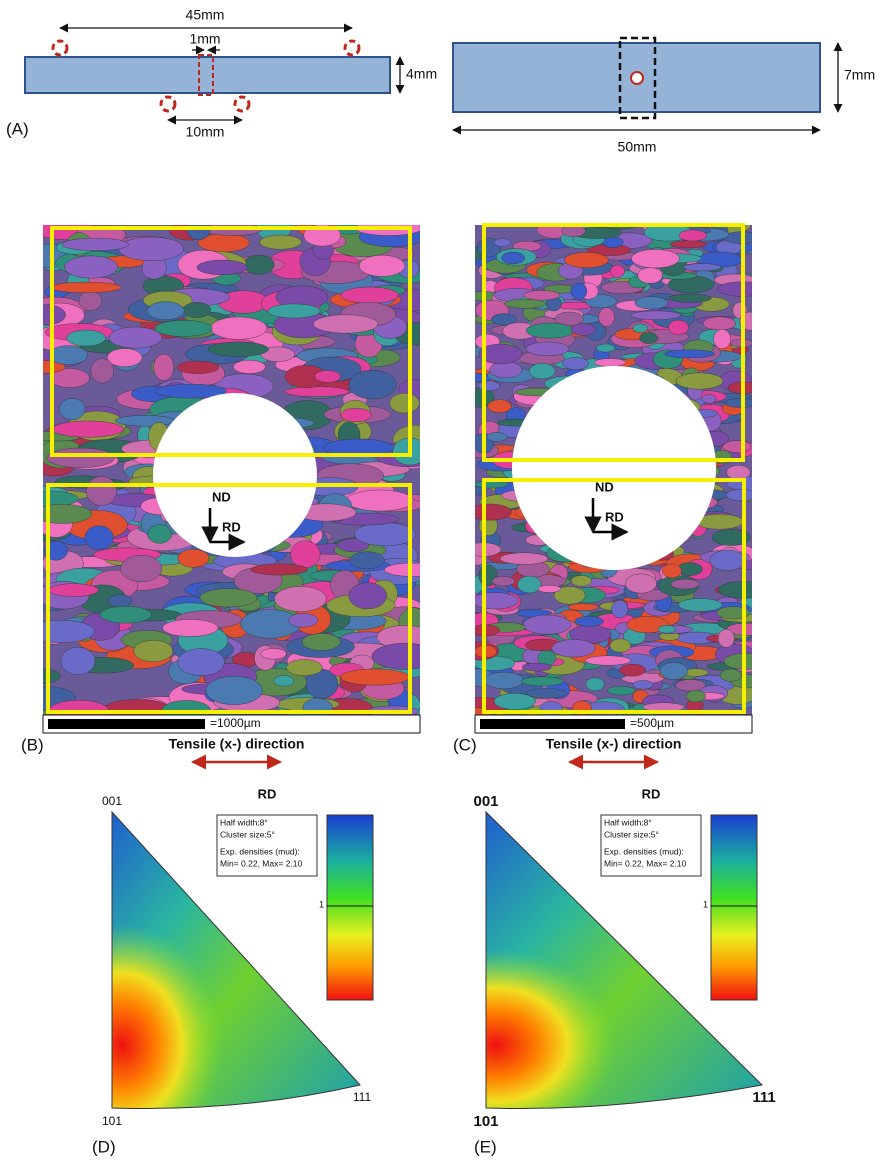  What do you see at coordinates (17, 128) in the screenshot?
I see `panel-label: (A)` at bounding box center [17, 128].